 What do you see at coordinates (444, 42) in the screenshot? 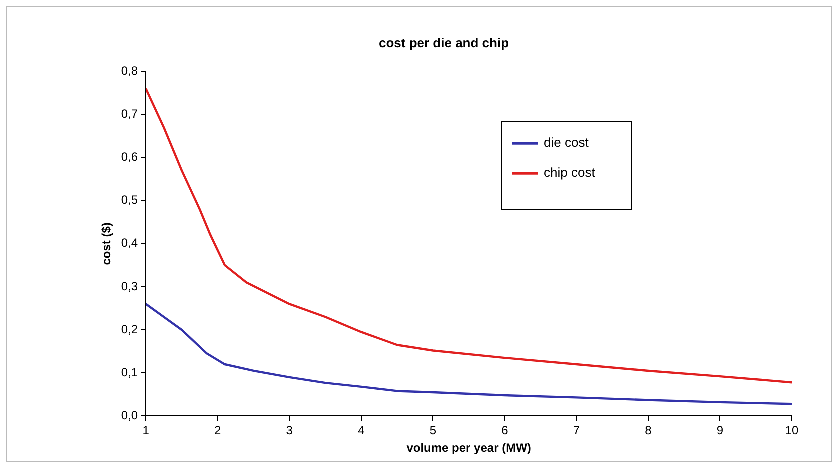
I see `chart-title: cost per die and chip` at bounding box center [444, 42].